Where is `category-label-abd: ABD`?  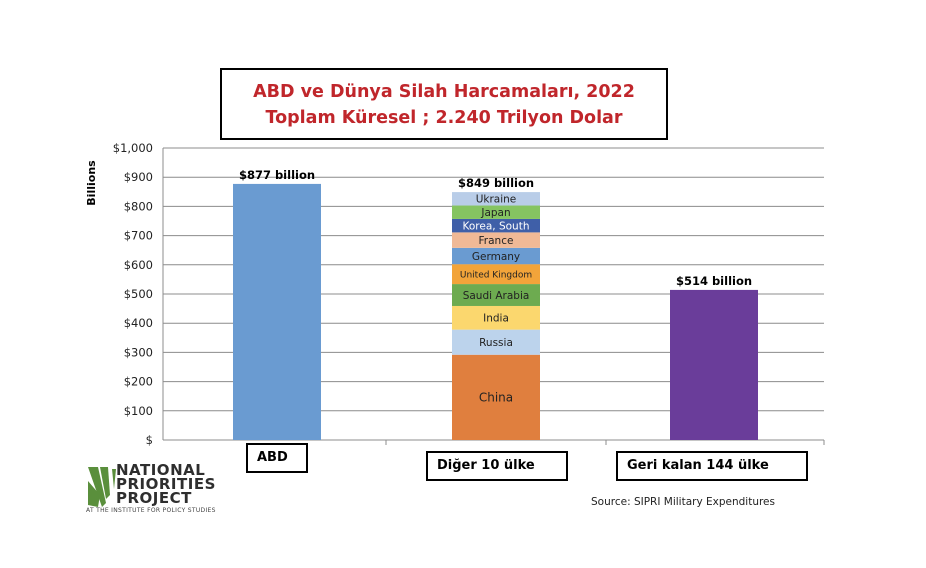
category-label-abd: ABD is located at coordinates (277, 458).